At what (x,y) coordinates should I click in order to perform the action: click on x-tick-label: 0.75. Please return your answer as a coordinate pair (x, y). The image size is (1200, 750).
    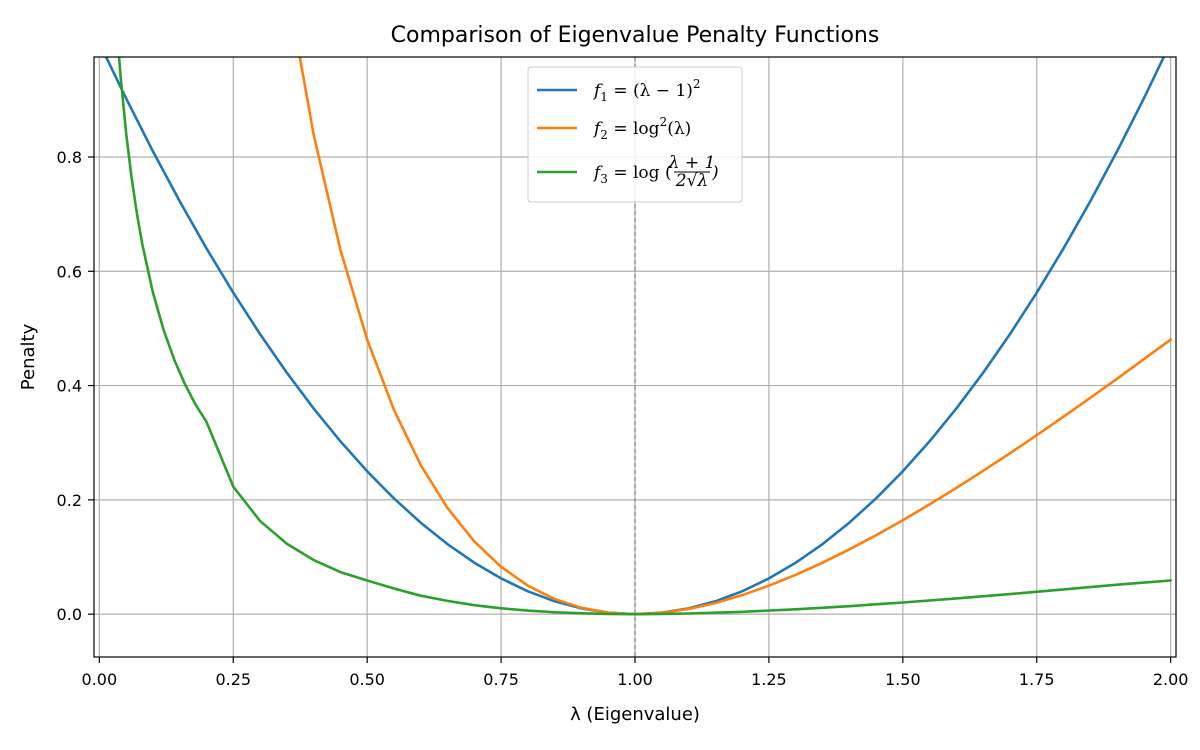
    Looking at the image, I should click on (501, 679).